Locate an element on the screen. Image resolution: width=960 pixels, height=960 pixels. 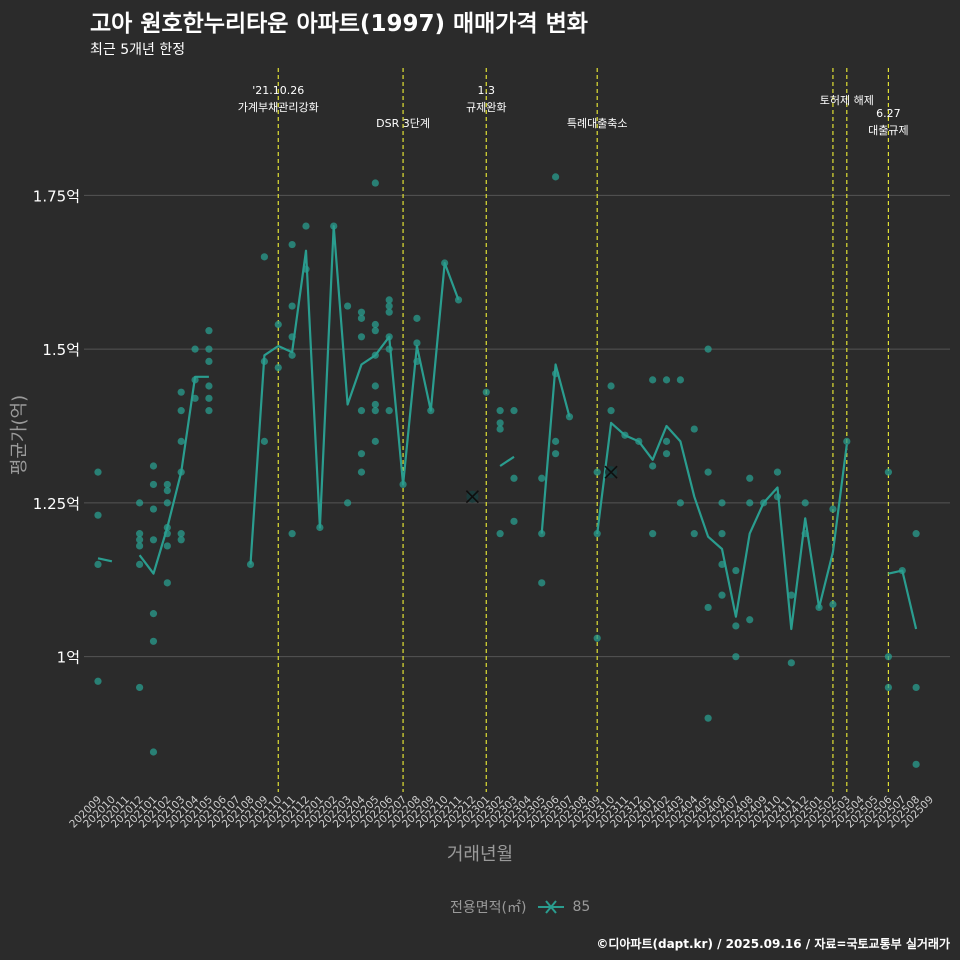
event-label: 6.27 is located at coordinates (888, 113).